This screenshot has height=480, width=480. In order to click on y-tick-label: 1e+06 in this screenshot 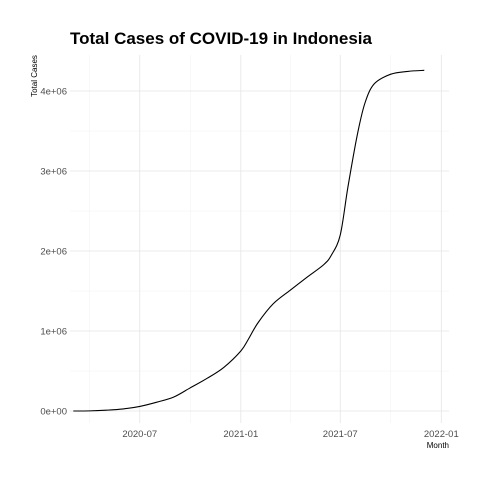, I will do `click(53, 332)`.